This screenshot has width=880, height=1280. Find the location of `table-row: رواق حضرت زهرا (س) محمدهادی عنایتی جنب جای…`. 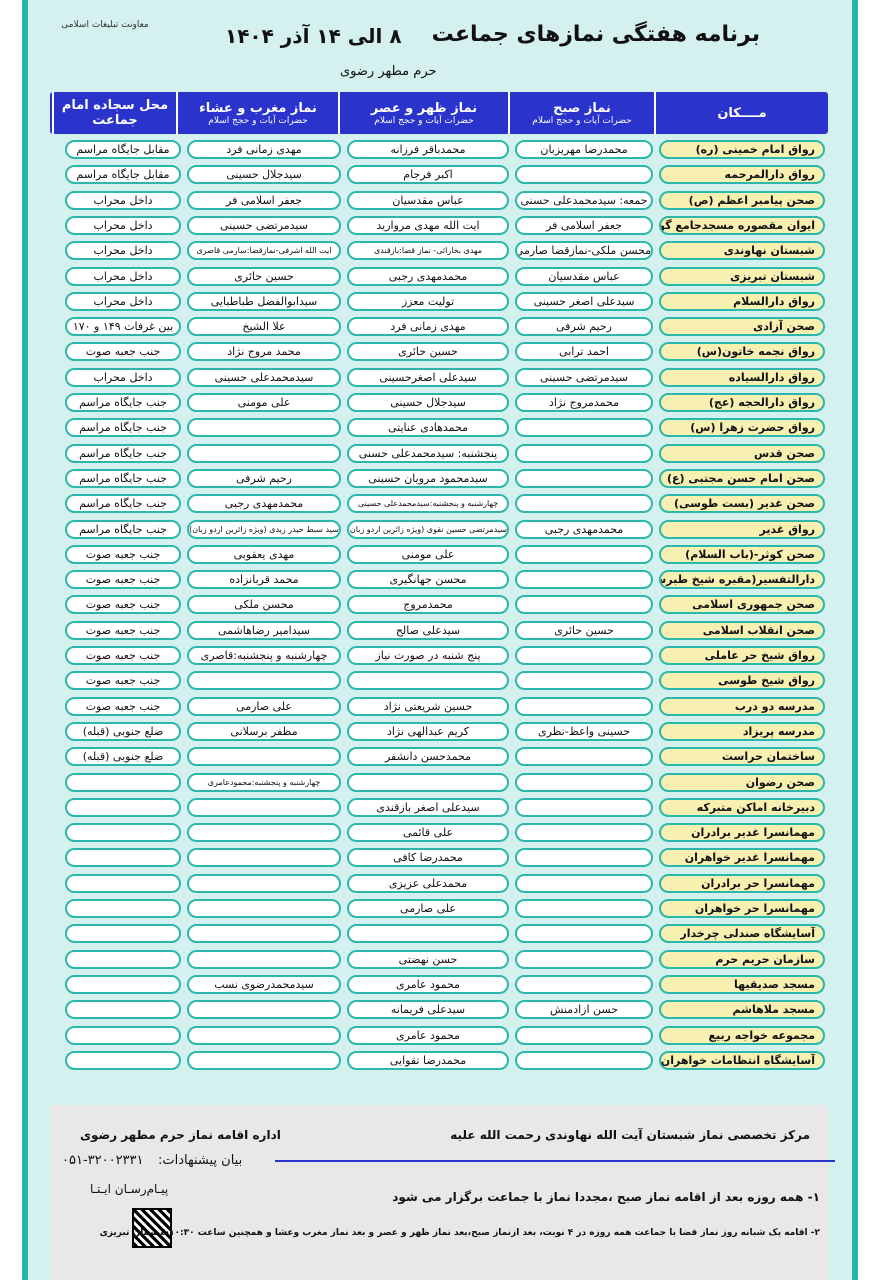

table-row: رواق حضرت زهرا (س) محمدهادی عنایتی جنب جای… is located at coordinates (439, 428).